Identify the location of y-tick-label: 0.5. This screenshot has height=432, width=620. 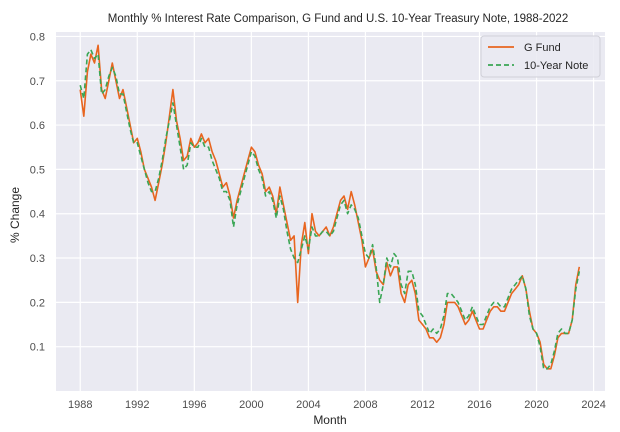
(37, 170).